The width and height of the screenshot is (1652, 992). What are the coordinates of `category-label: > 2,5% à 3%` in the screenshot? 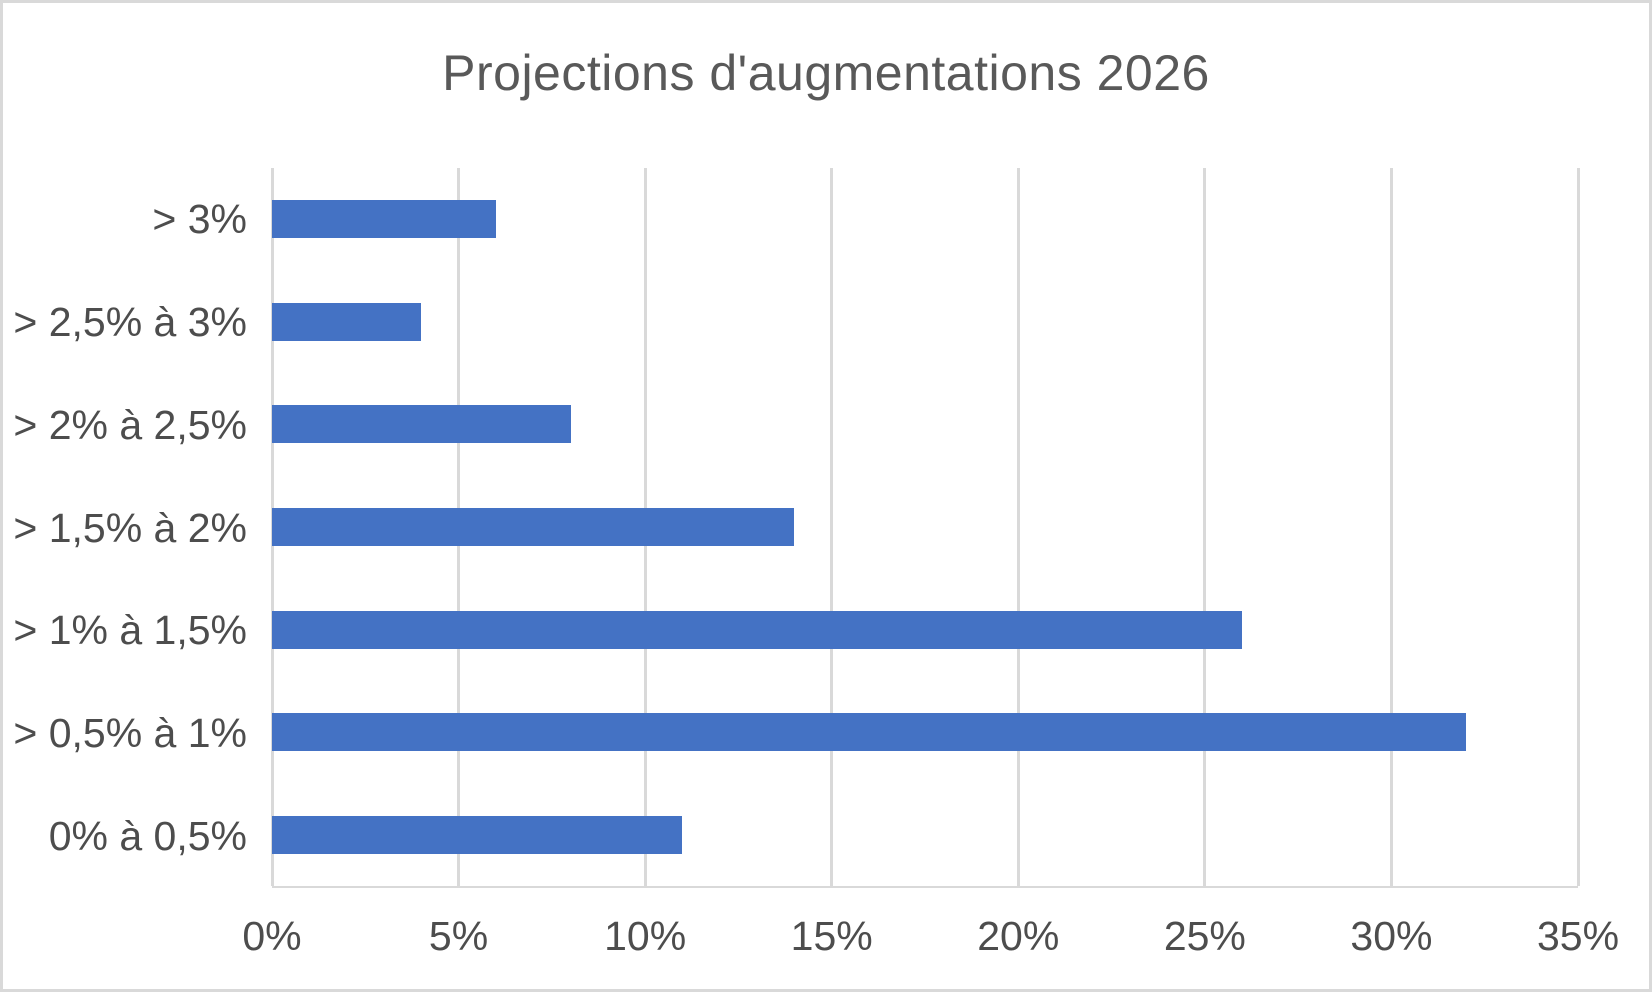 It's located at (130, 321).